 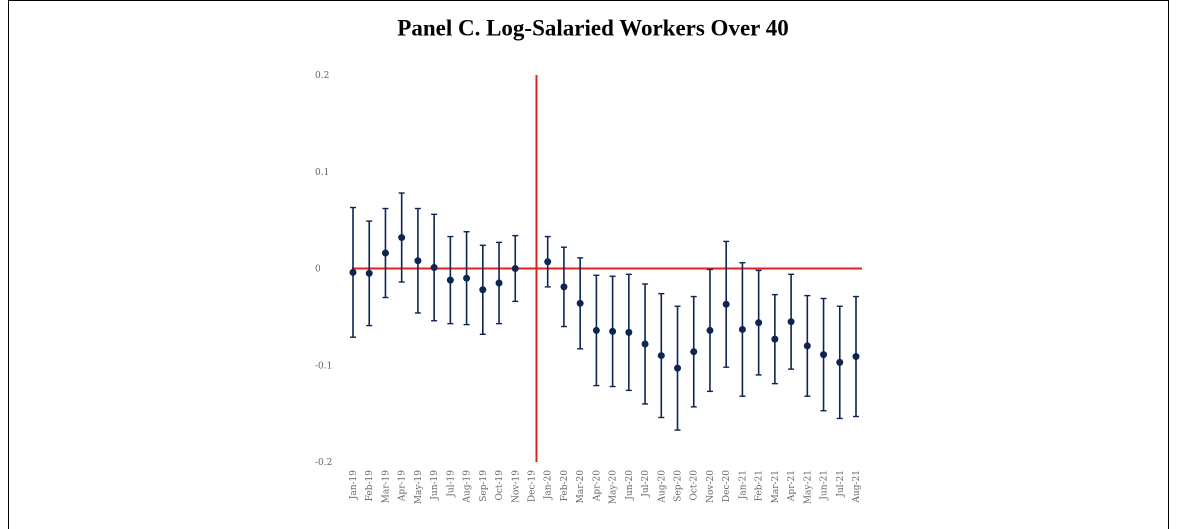 What do you see at coordinates (825, 485) in the screenshot?
I see `x-tick-label: Jun-21` at bounding box center [825, 485].